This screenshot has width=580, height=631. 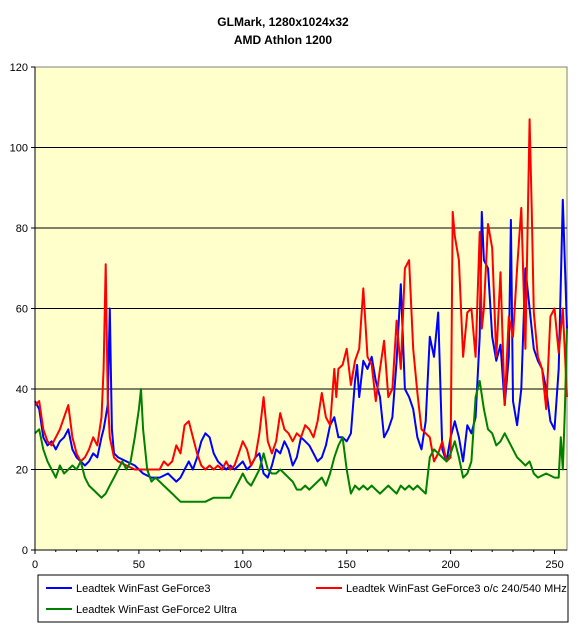 What do you see at coordinates (143, 589) in the screenshot?
I see `legend-label-1: Leadtek WinFast GeForce3` at bounding box center [143, 589].